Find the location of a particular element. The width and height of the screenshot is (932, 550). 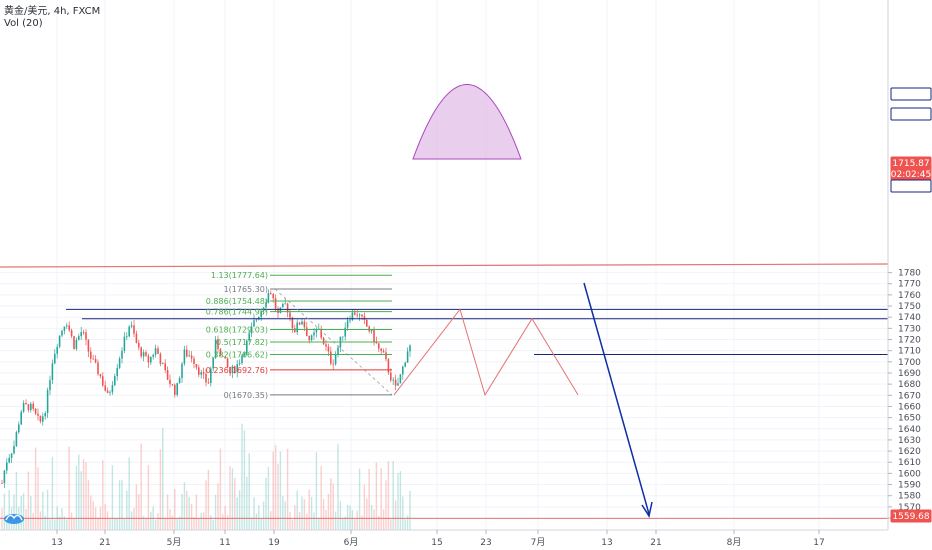

logo-icon is located at coordinates (14, 519).